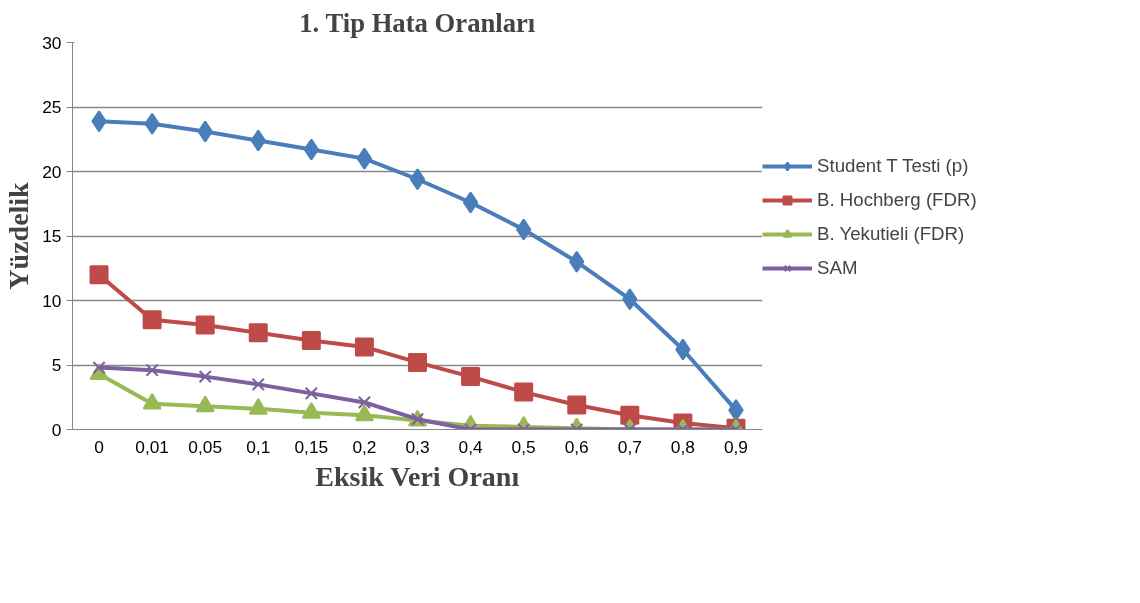 The image size is (1140, 603). I want to click on legend-label: B. Hochberg (FDR), so click(897, 200).